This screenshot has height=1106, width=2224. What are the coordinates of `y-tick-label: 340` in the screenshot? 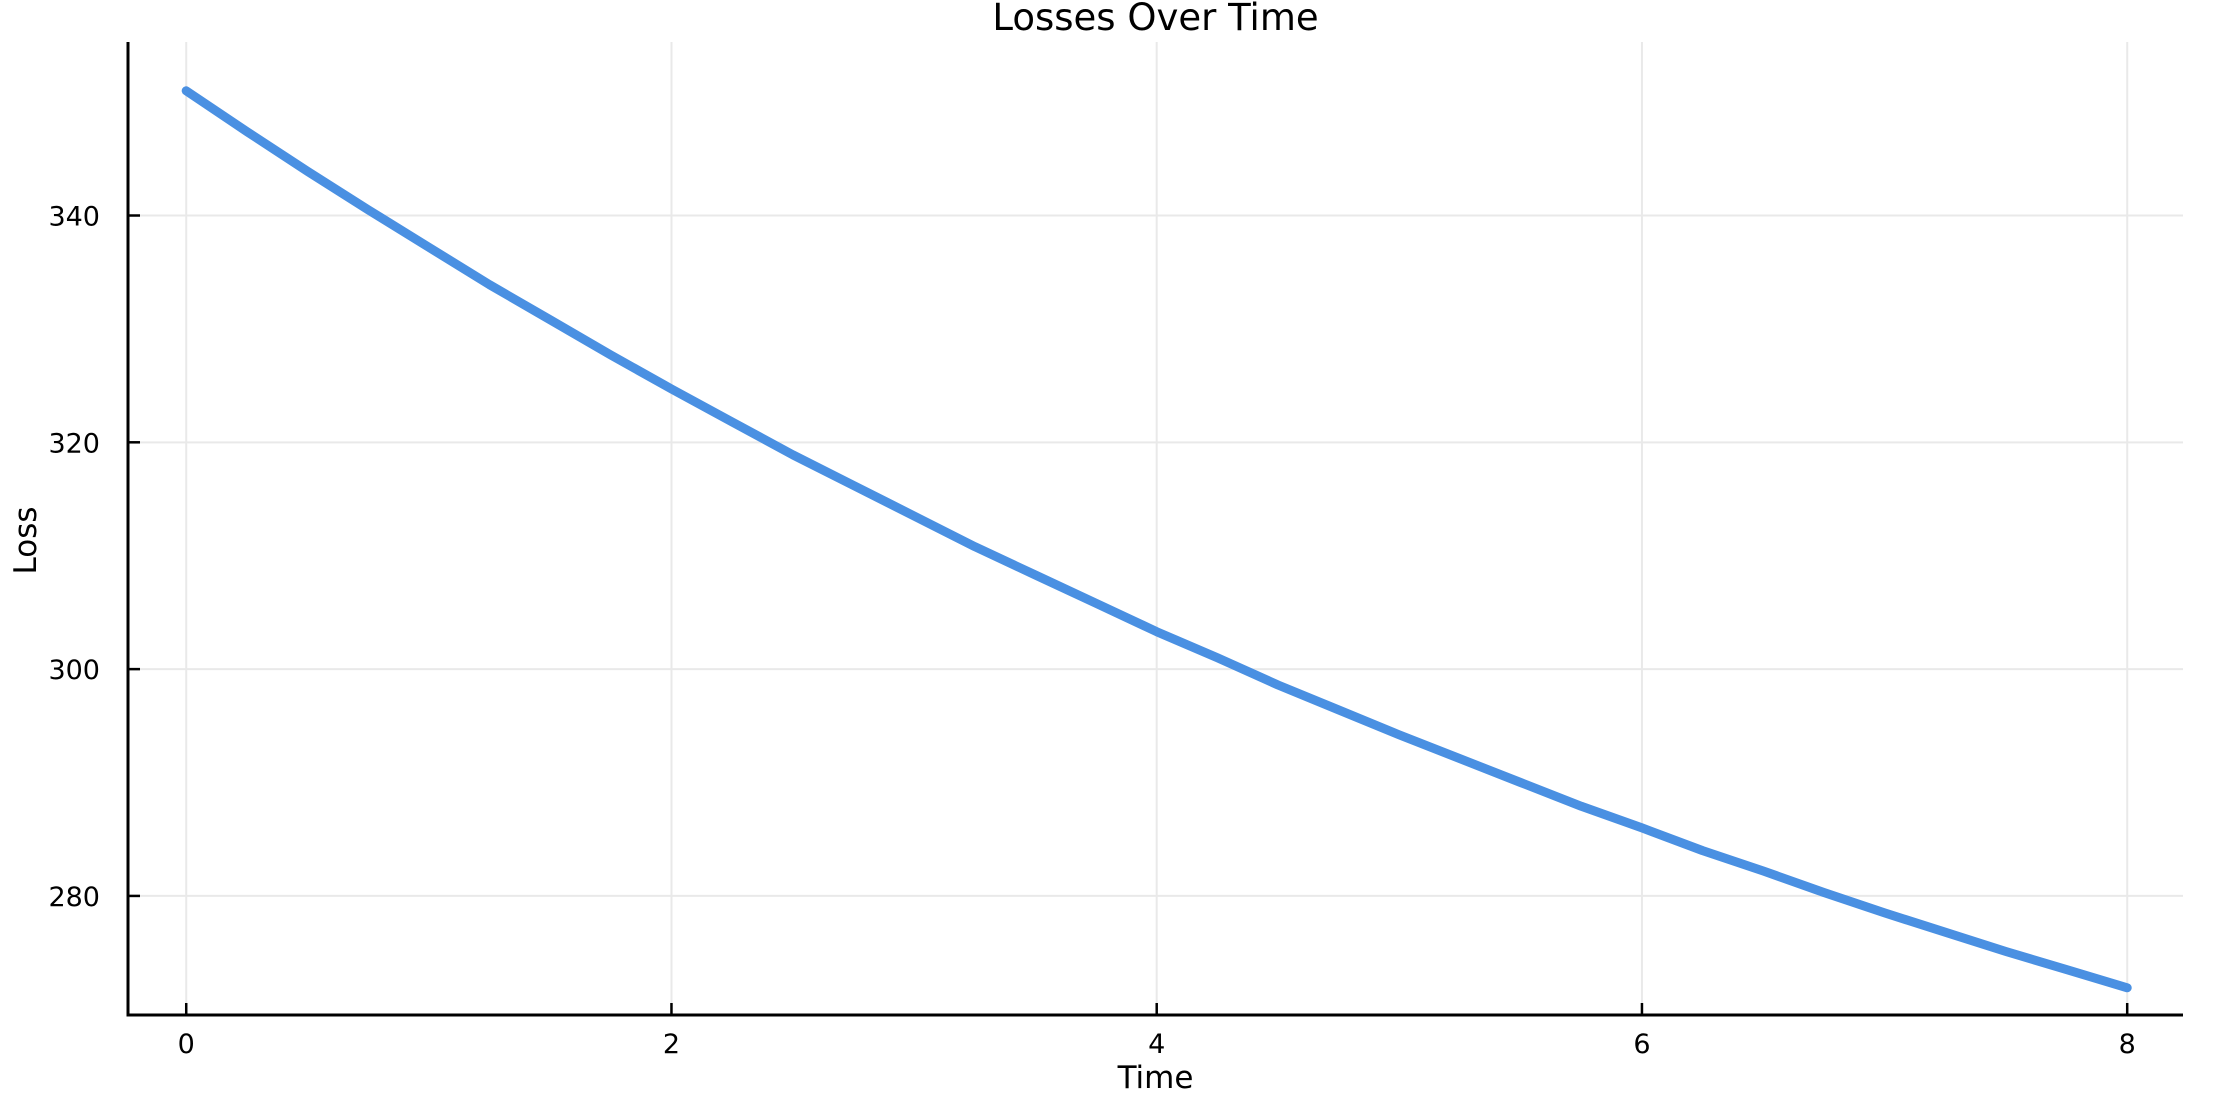 It's located at (74, 217).